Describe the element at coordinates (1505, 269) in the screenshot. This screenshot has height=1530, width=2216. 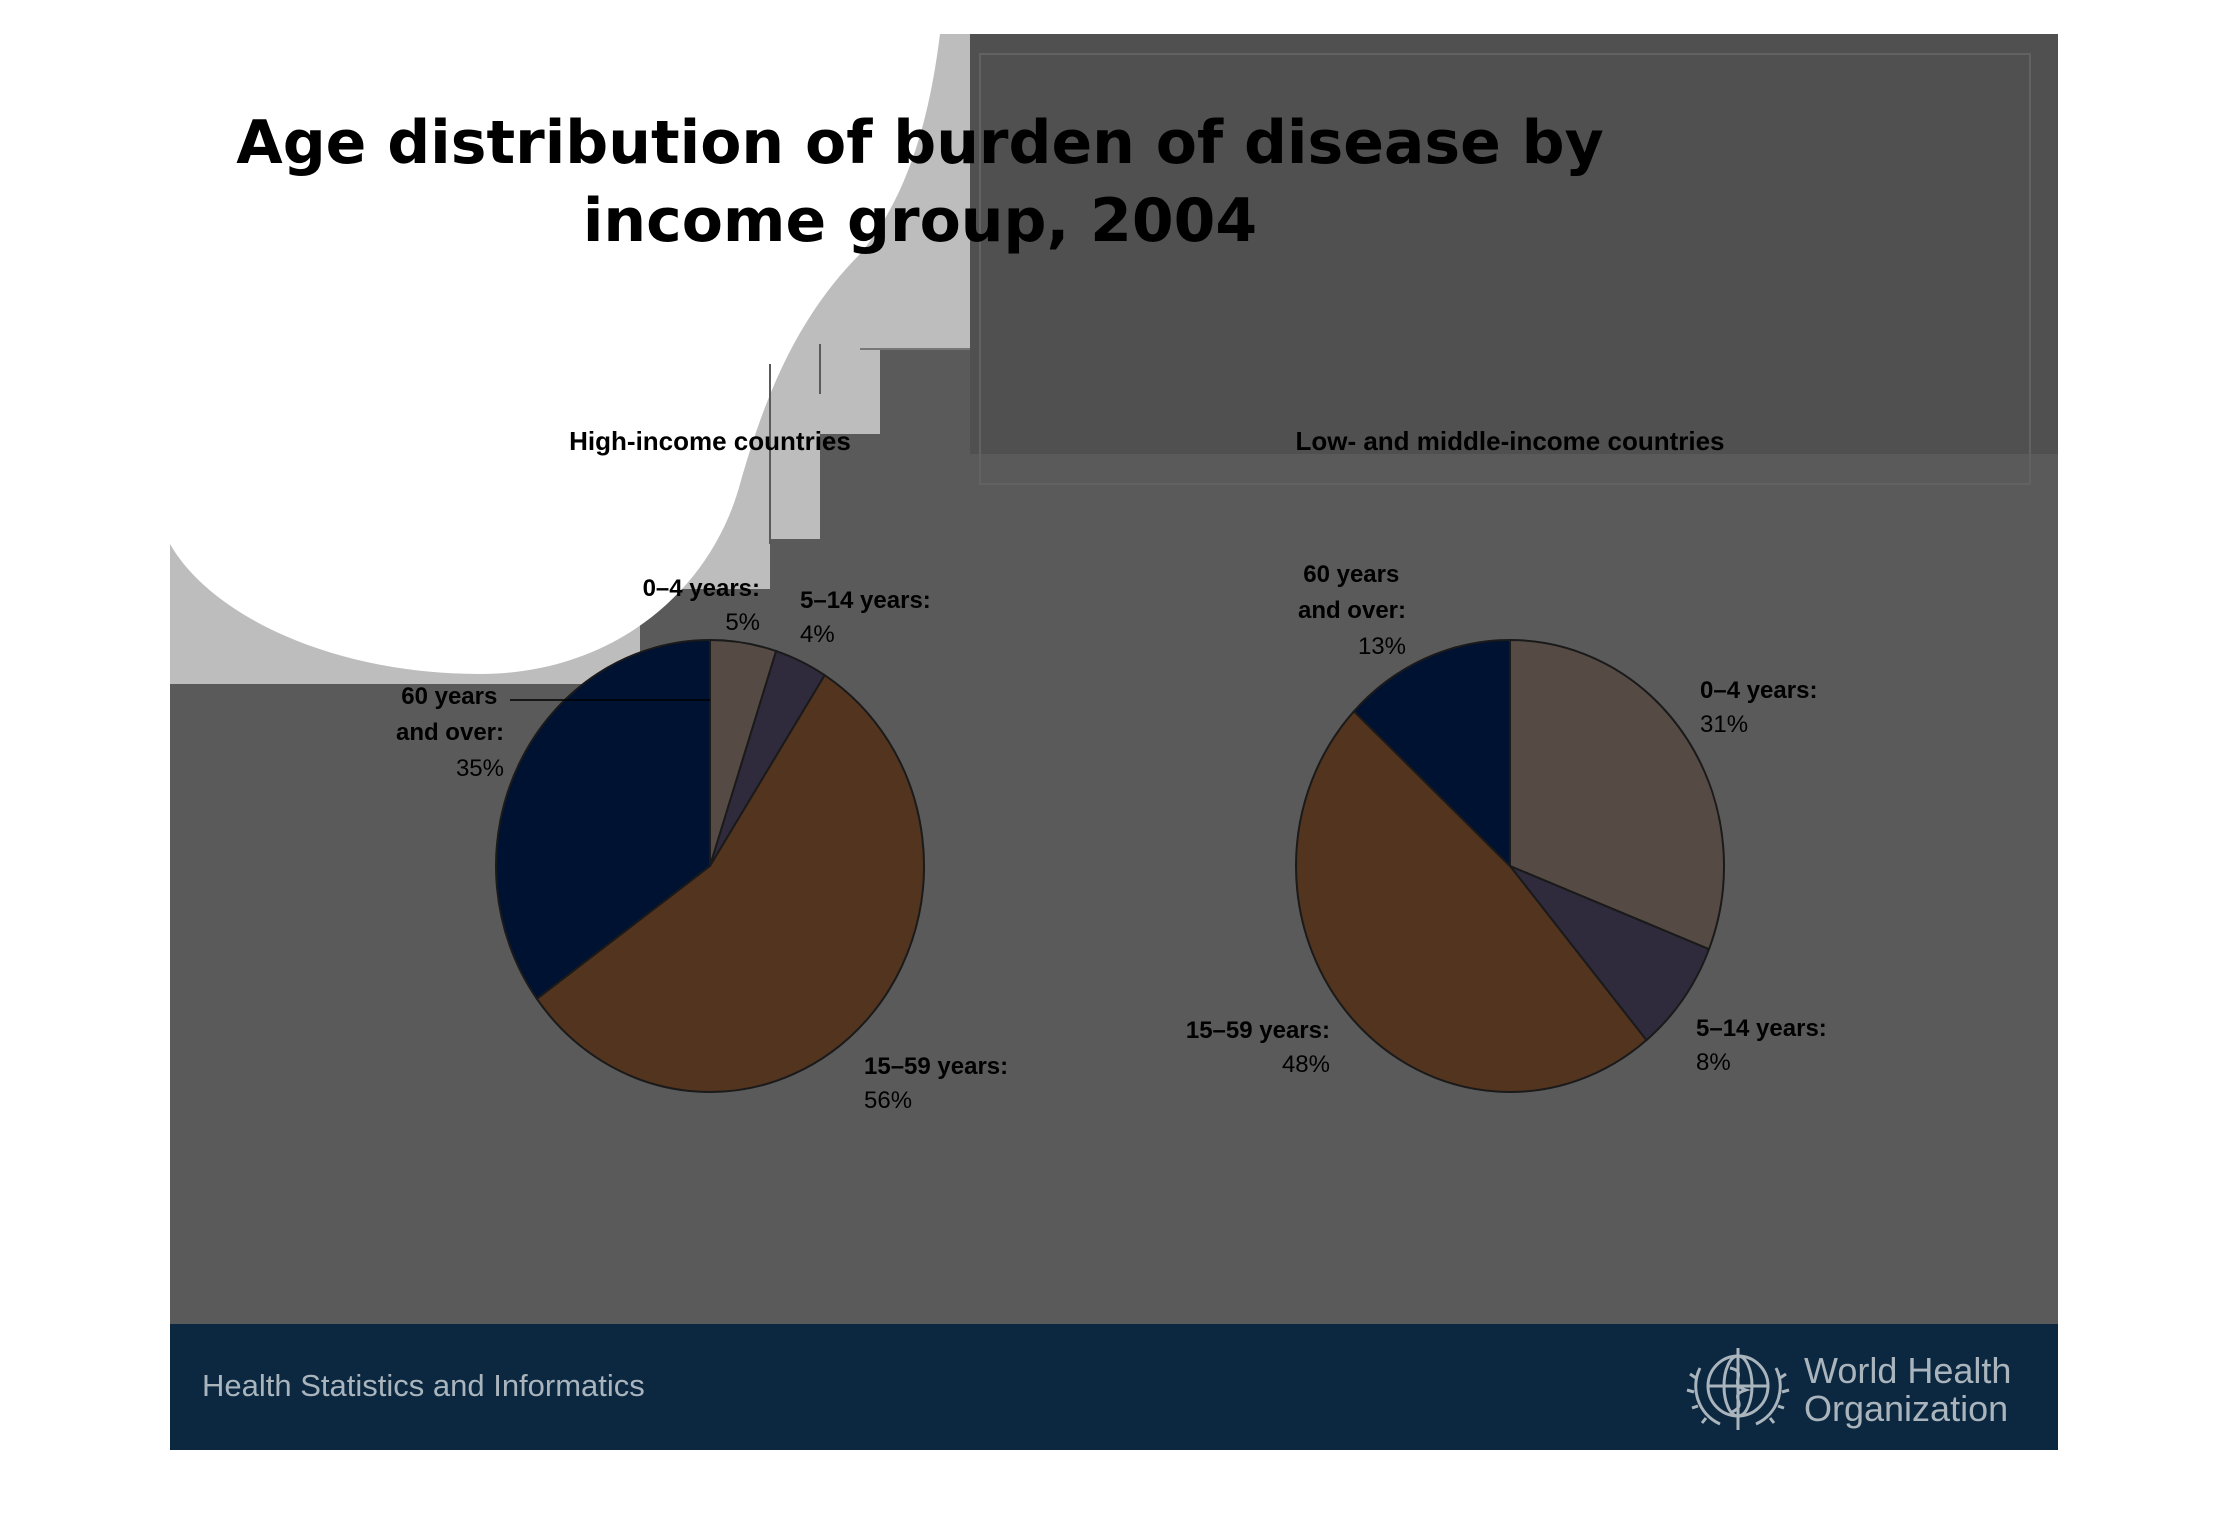
I see `background-frame-line` at that location.